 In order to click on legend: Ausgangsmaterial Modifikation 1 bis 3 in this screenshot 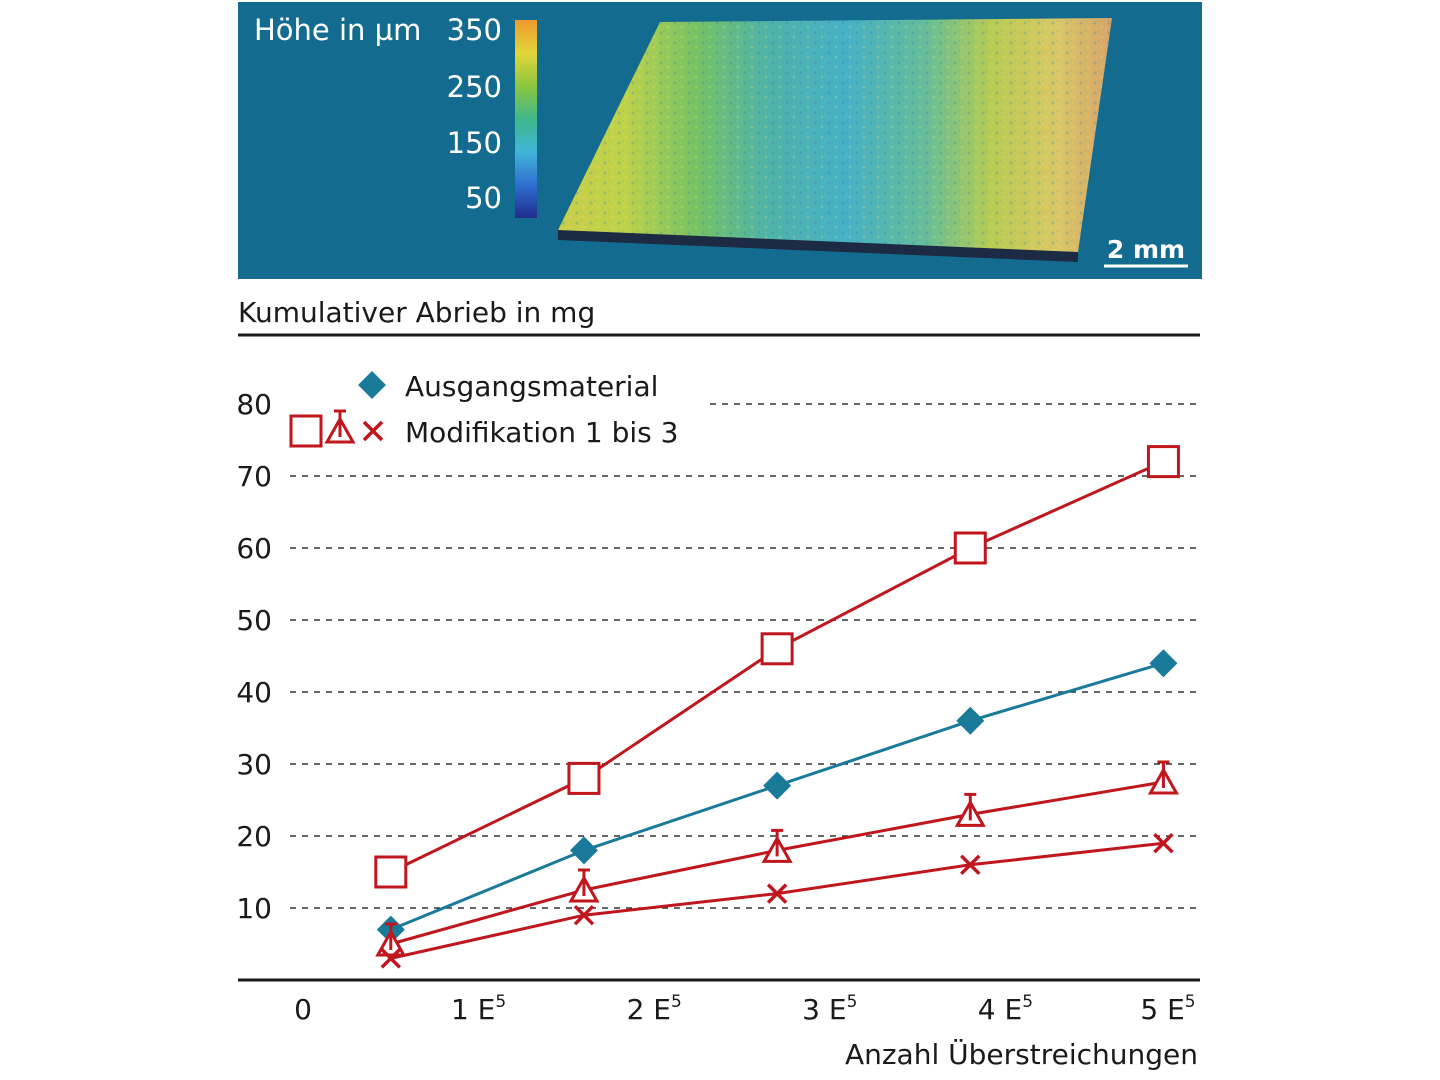, I will do `click(497, 408)`.